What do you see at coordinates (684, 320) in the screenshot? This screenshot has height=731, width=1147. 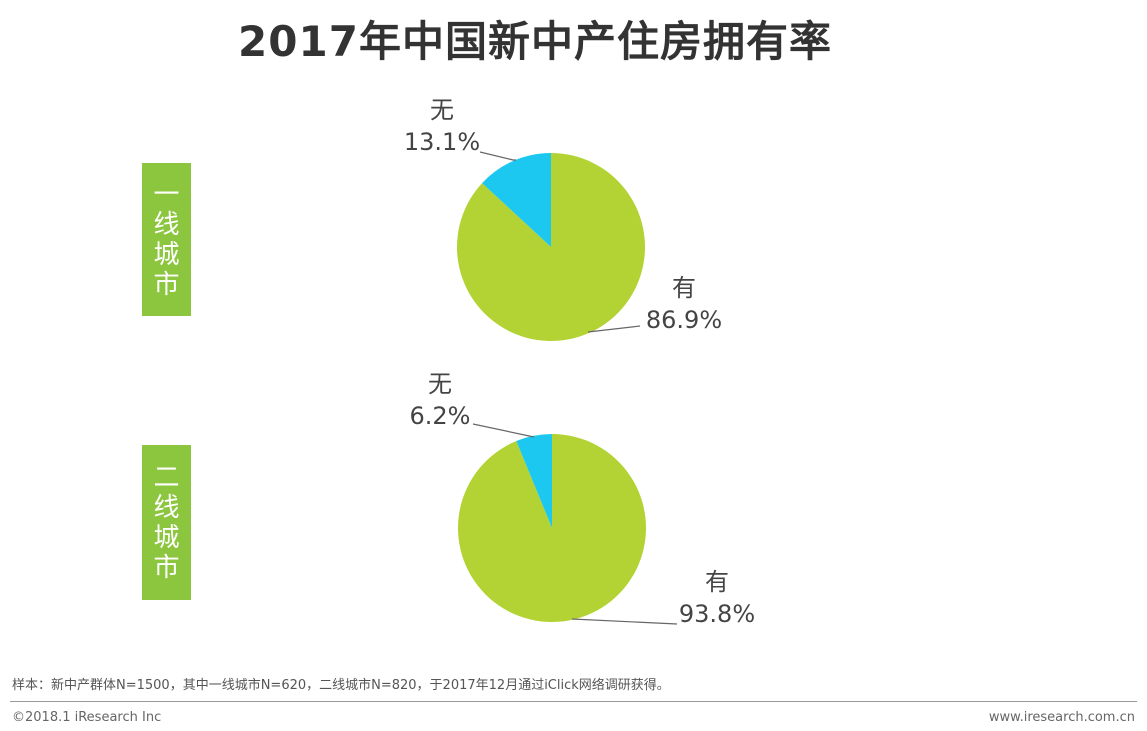 I see `slice-value-yes: 86.9%` at bounding box center [684, 320].